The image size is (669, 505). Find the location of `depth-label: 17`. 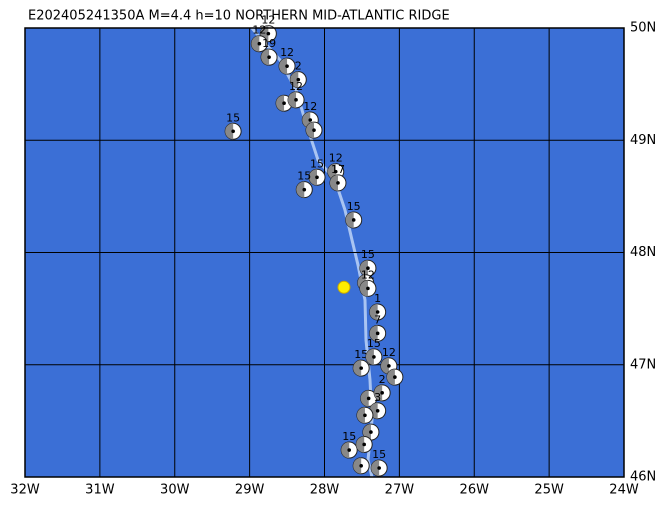

depth-label: 17 is located at coordinates (338, 169).